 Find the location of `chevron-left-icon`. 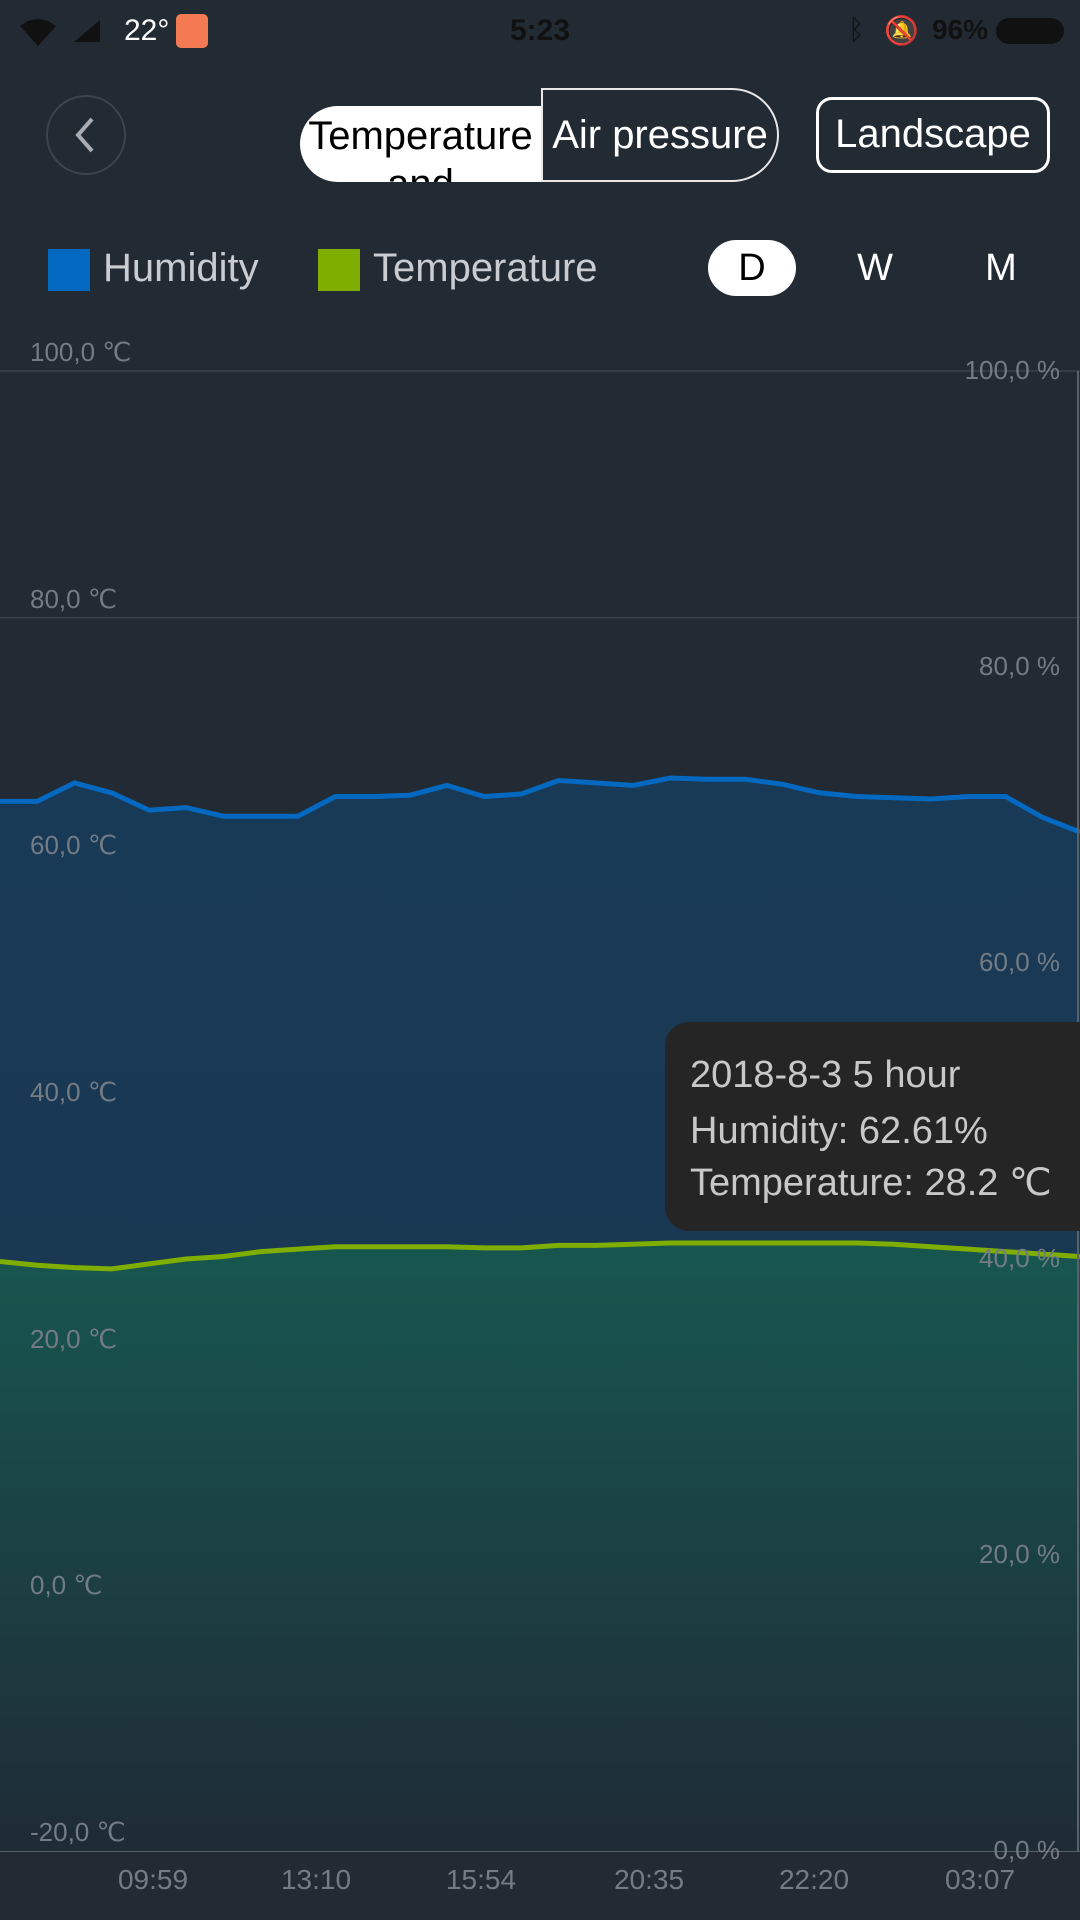

chevron-left-icon is located at coordinates (84, 135).